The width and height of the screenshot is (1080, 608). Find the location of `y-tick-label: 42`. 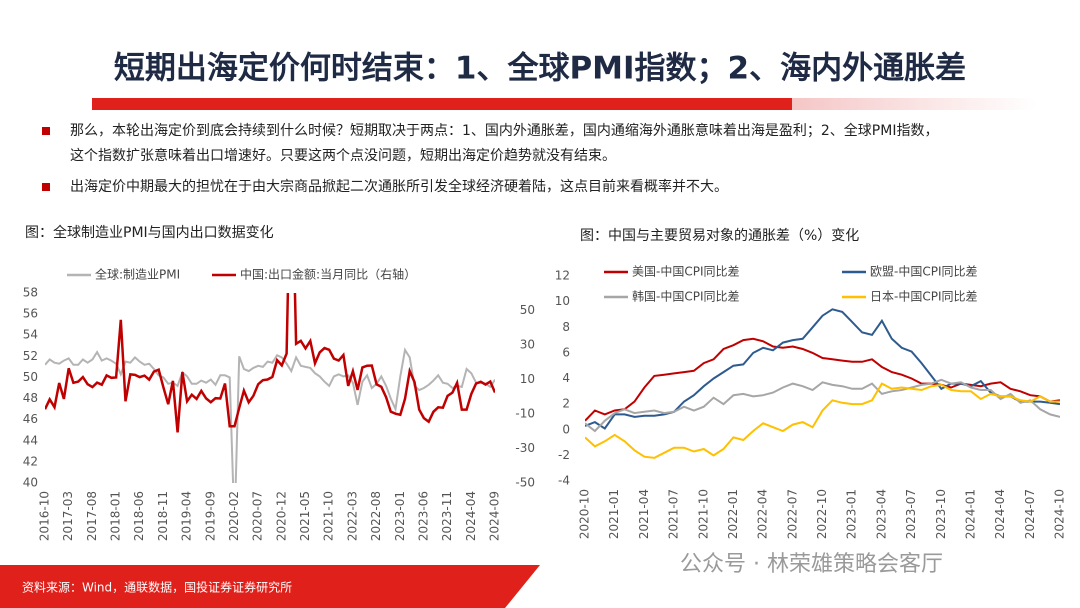

y-tick-label: 42 is located at coordinates (30, 461).